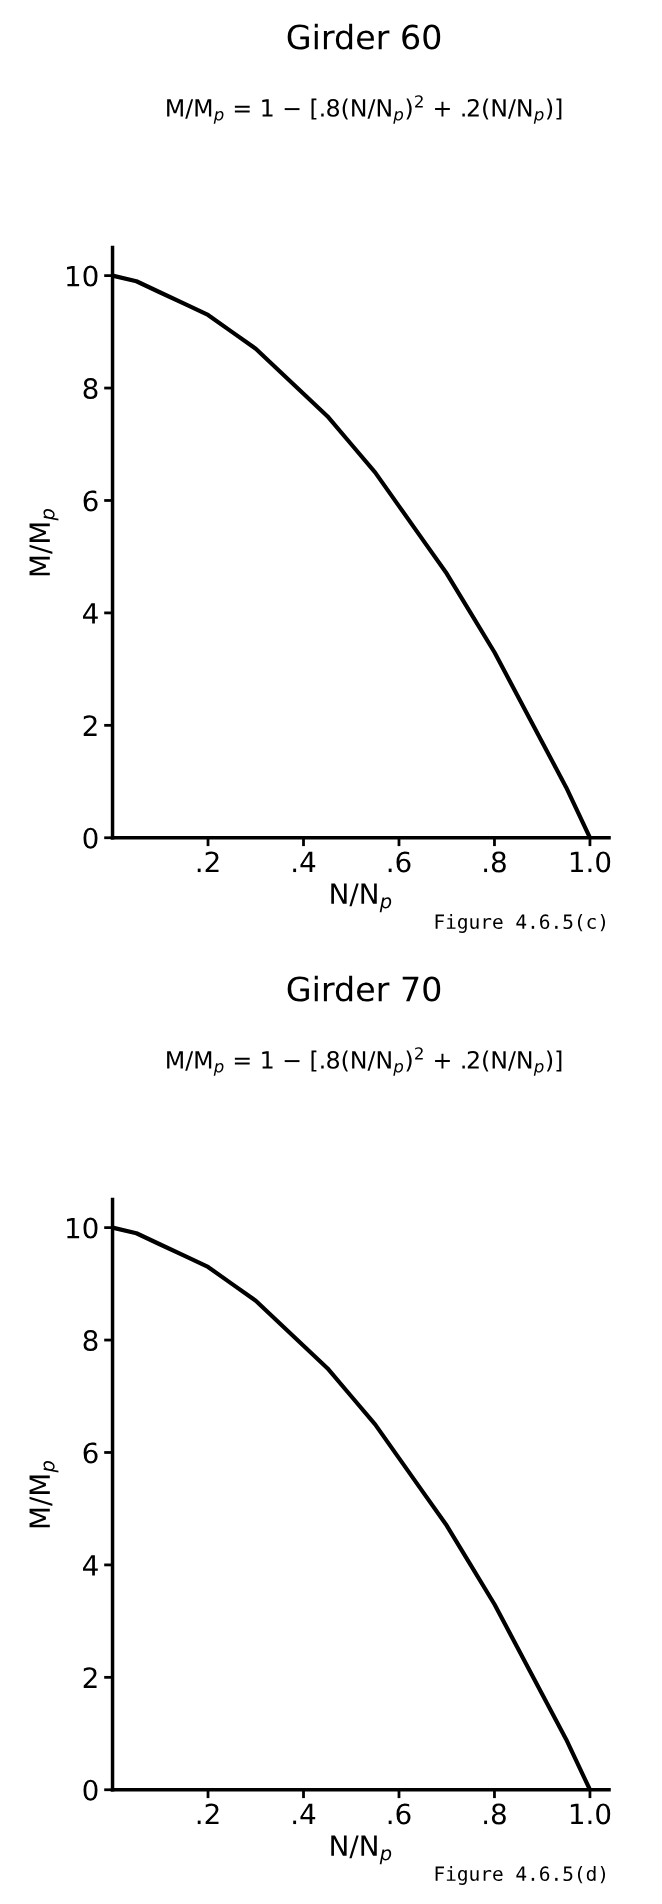  Describe the element at coordinates (364, 36) in the screenshot. I see `chart-title: Girder 60` at that location.